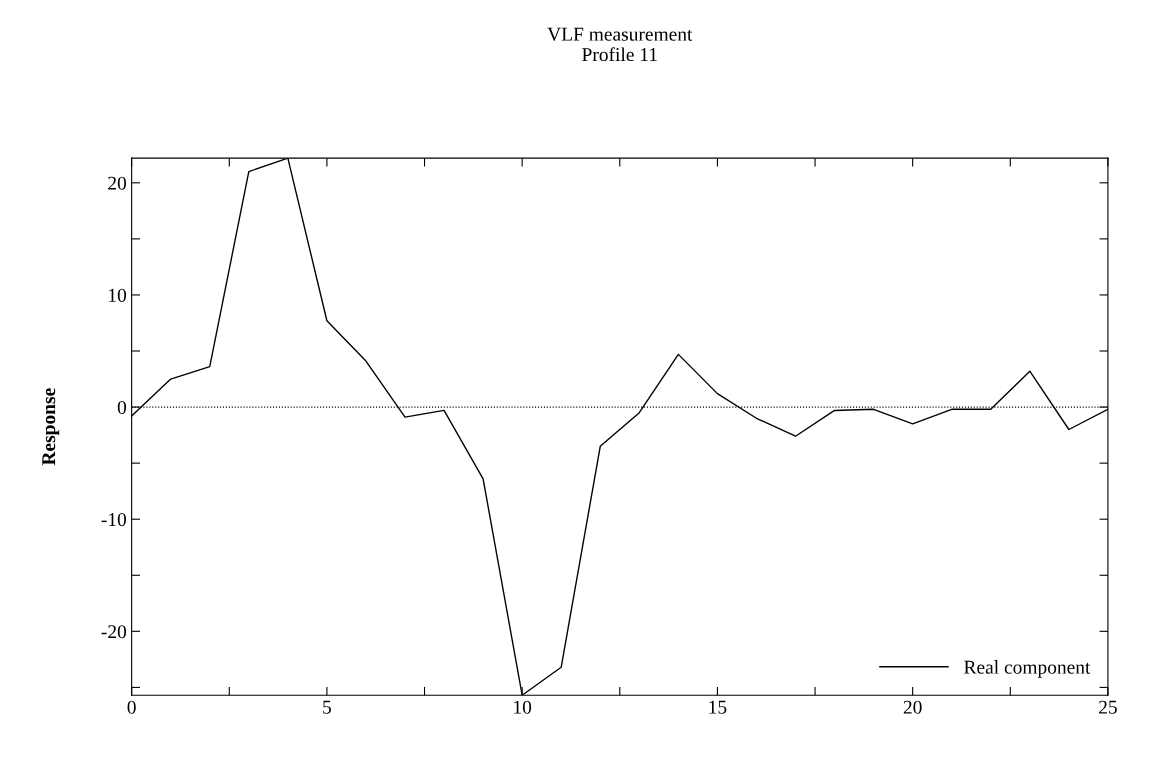 Image resolution: width=1165 pixels, height=764 pixels. What do you see at coordinates (1027, 669) in the screenshot?
I see `legend-label: Real component` at bounding box center [1027, 669].